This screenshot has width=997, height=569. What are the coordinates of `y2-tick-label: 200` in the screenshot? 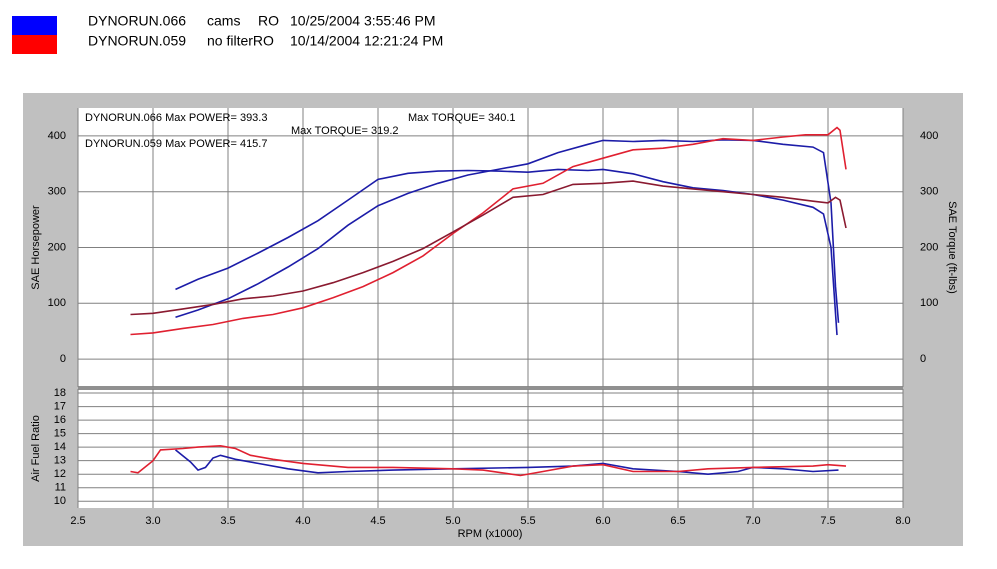 It's located at (929, 247).